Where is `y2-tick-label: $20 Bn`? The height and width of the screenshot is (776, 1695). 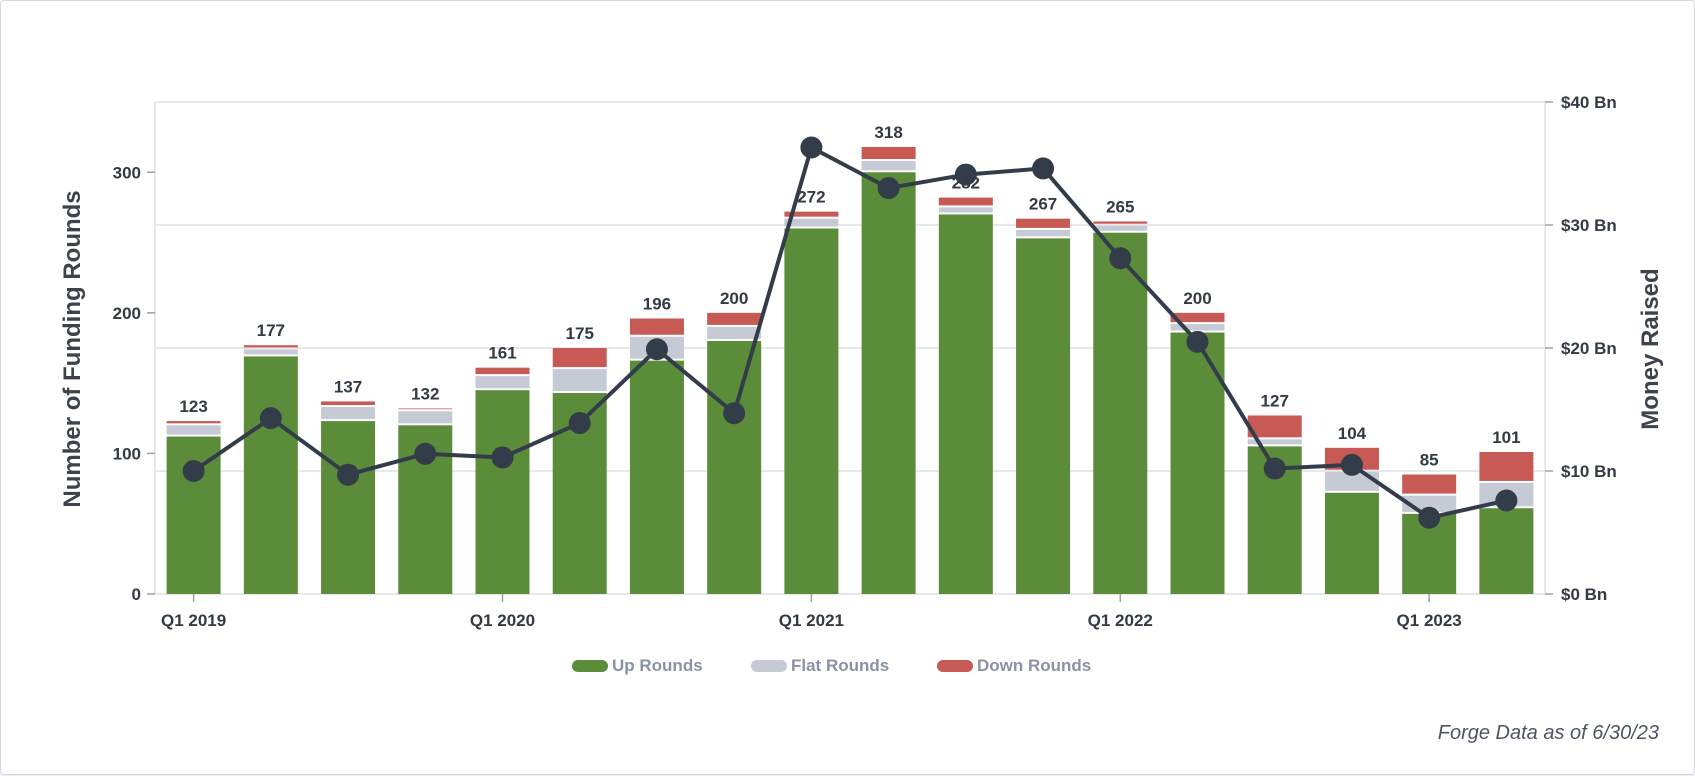 y2-tick-label: $20 Bn is located at coordinates (1589, 348).